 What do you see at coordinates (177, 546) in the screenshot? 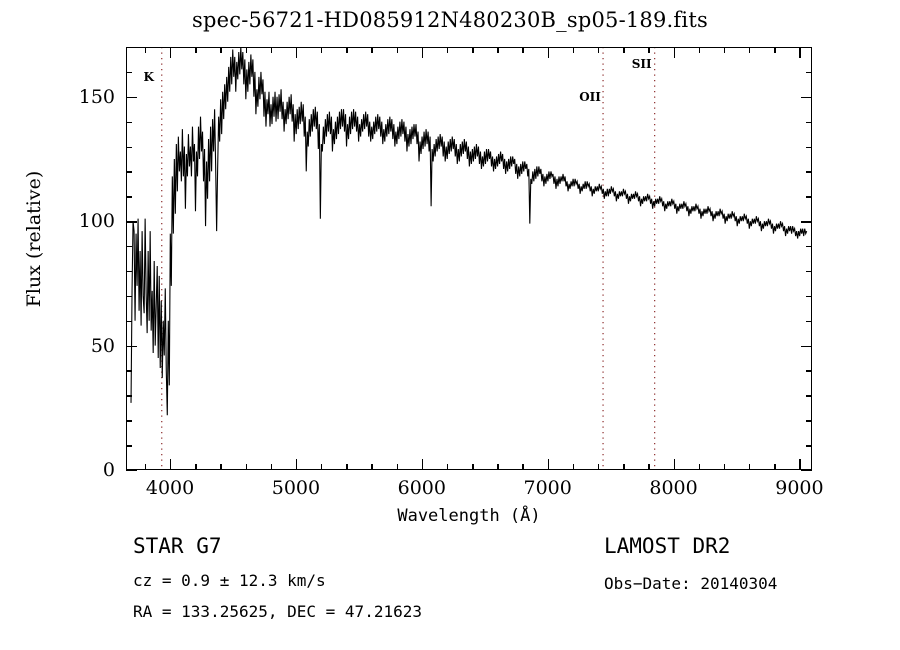
I see `object-class-text: STAR G7` at bounding box center [177, 546].